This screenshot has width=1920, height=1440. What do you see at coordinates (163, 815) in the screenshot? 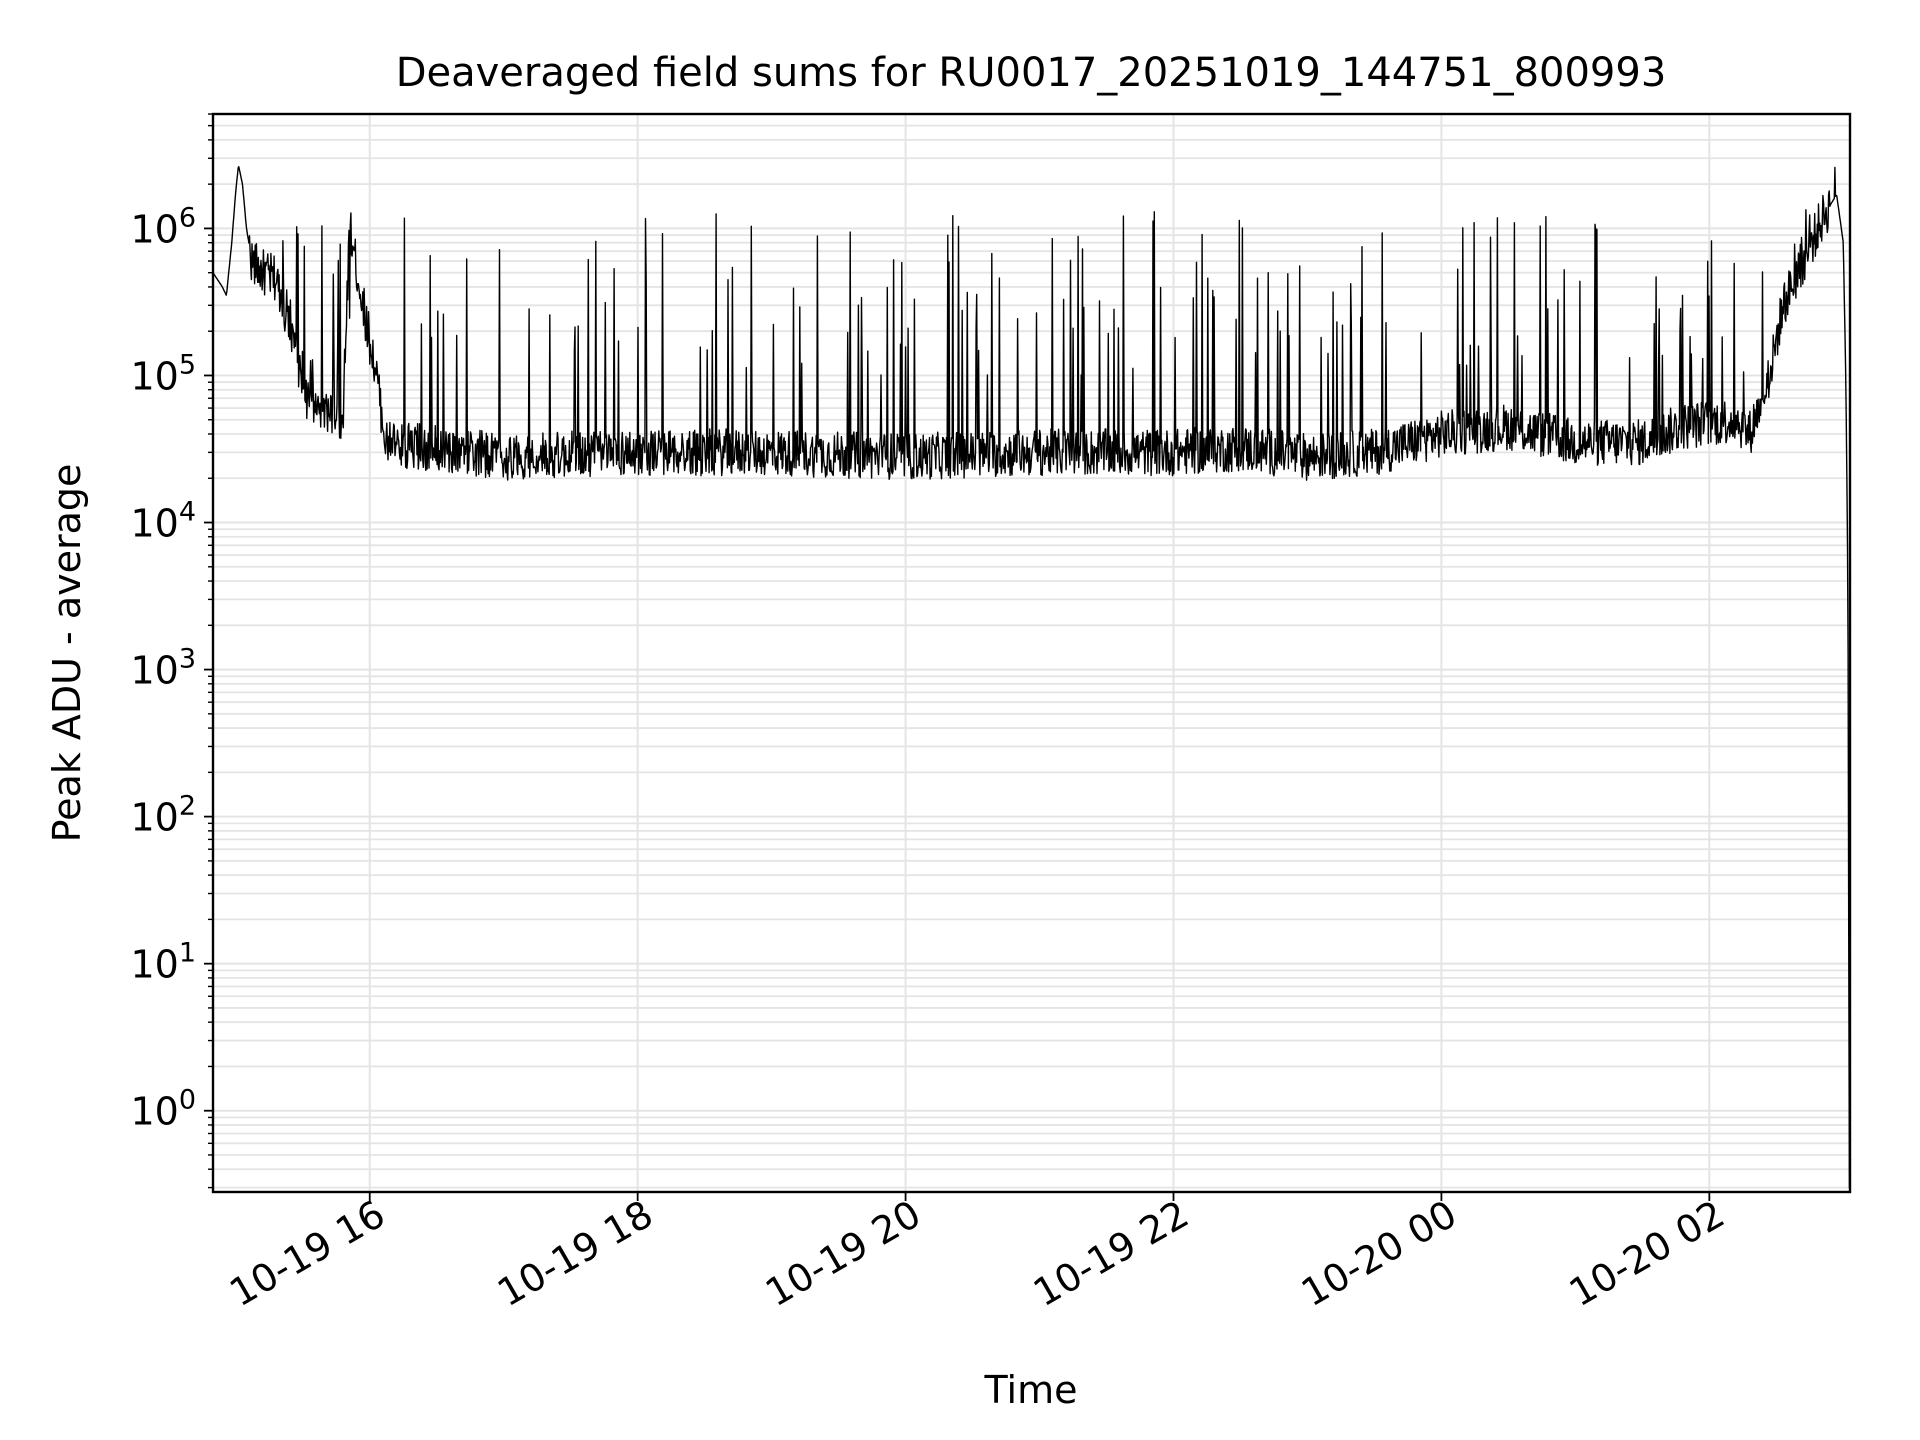
I see `y-tick-label: 102` at bounding box center [163, 815].